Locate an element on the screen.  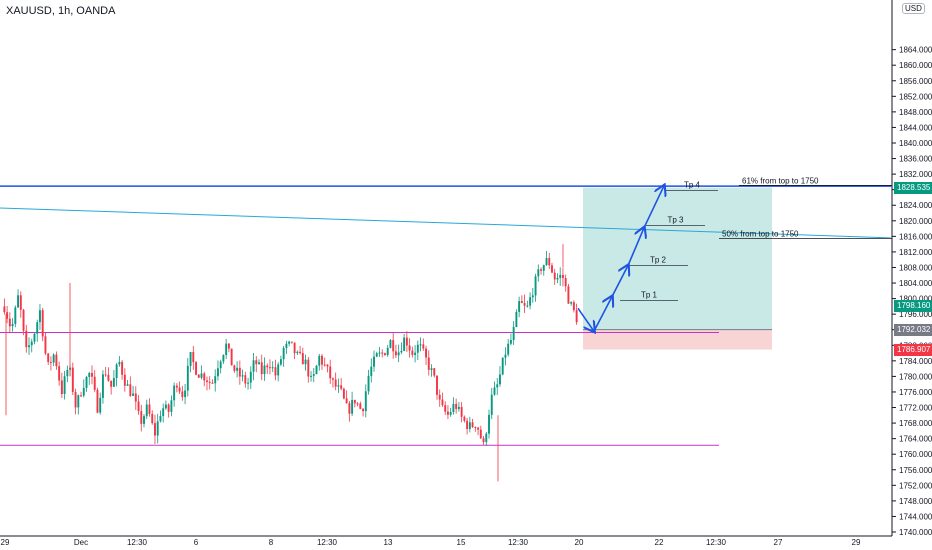
target-label: Tp 1 is located at coordinates (649, 295).